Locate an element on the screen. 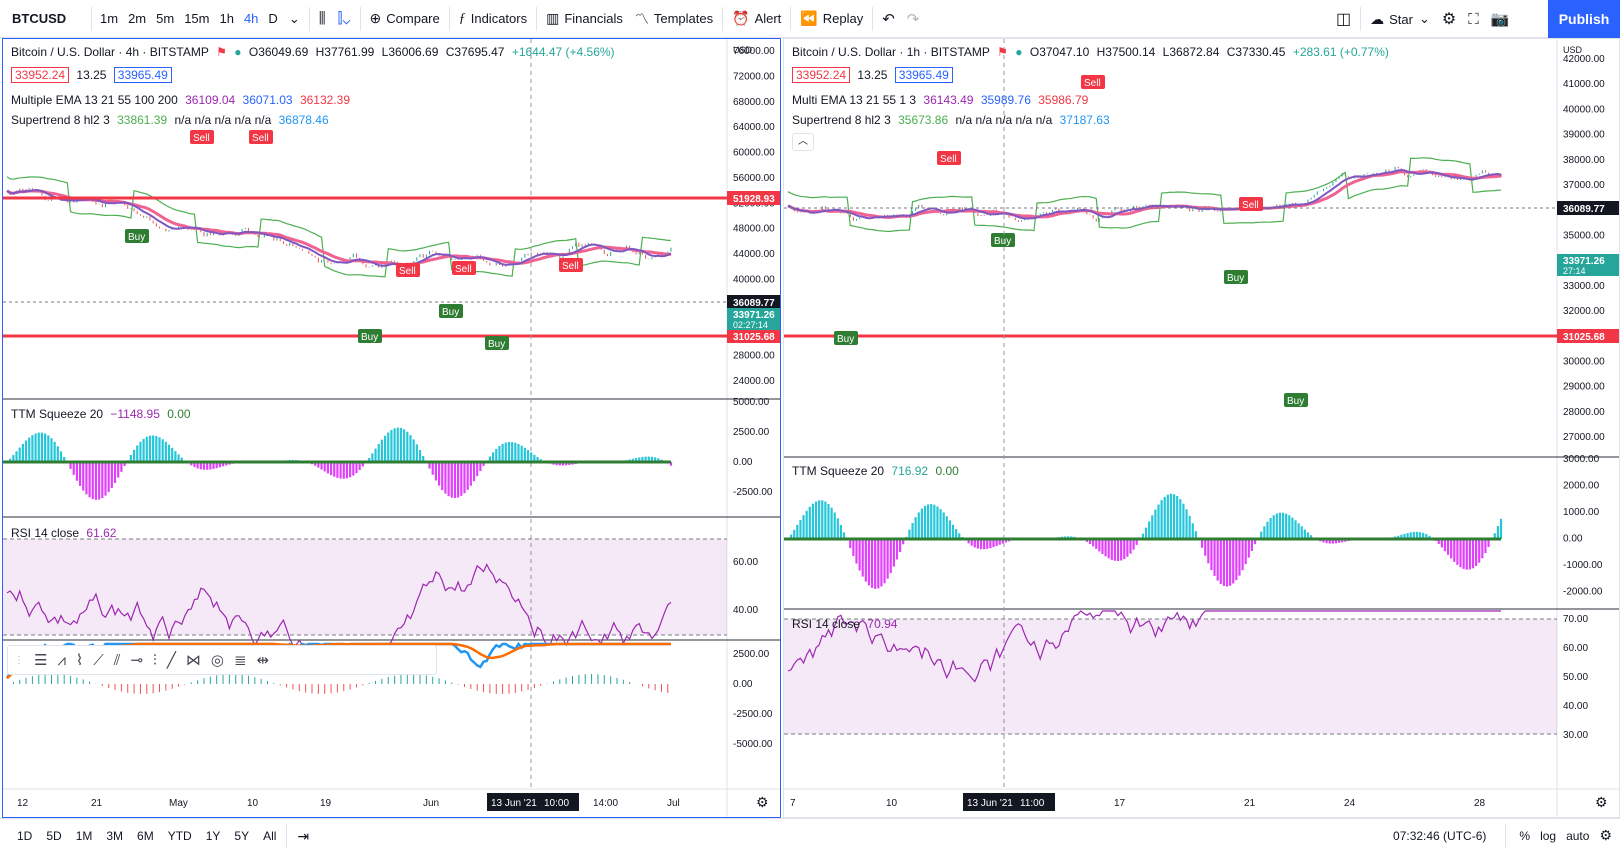  templates-label: Templates is located at coordinates (683, 18).